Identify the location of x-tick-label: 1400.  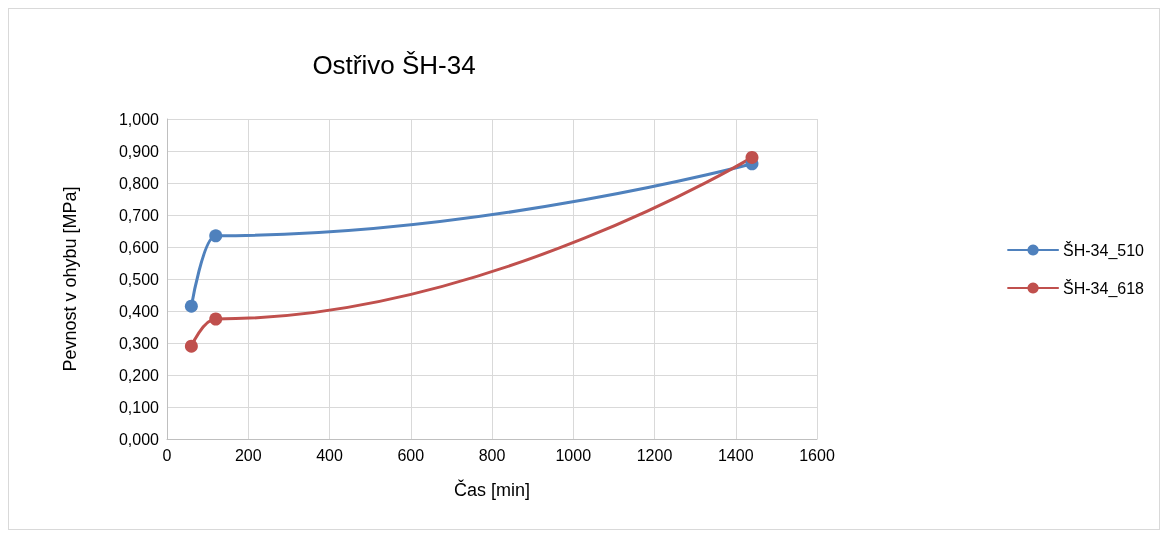
(735, 455).